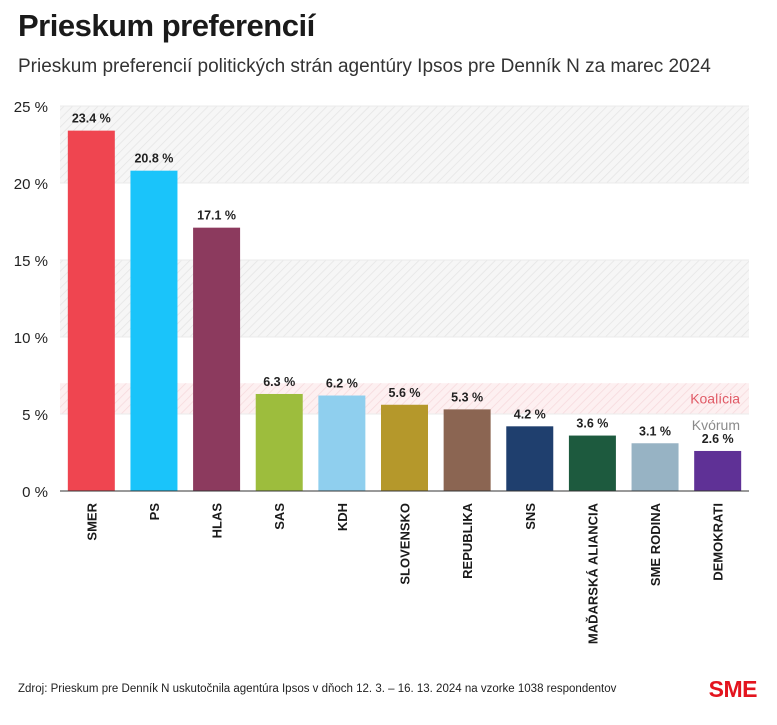 The width and height of the screenshot is (777, 725). I want to click on x-tick-label: KDH, so click(342, 517).